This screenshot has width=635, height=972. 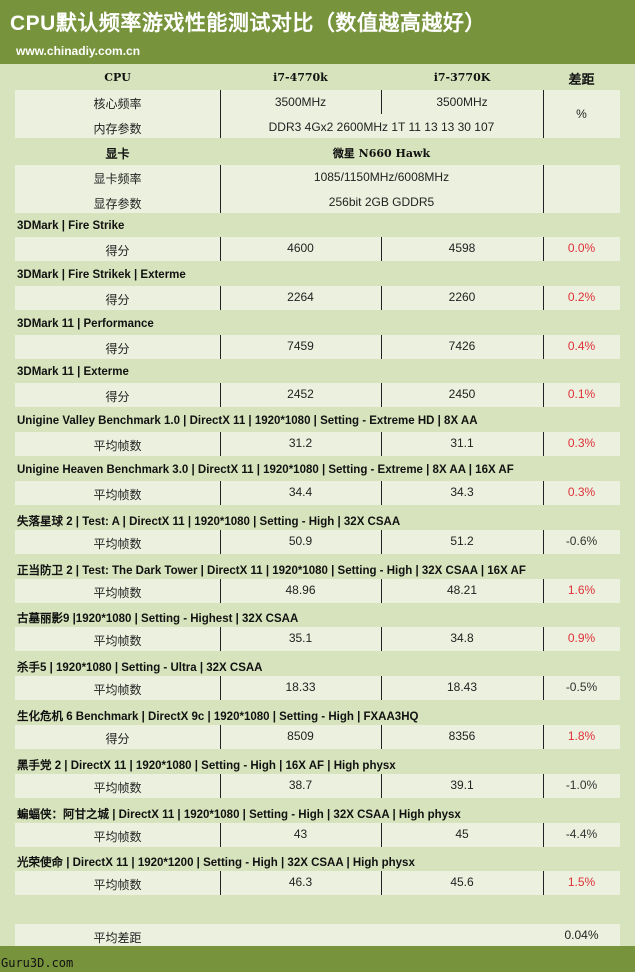 What do you see at coordinates (78, 51) in the screenshot?
I see `site-url: www.chinadiy.com.cn` at bounding box center [78, 51].